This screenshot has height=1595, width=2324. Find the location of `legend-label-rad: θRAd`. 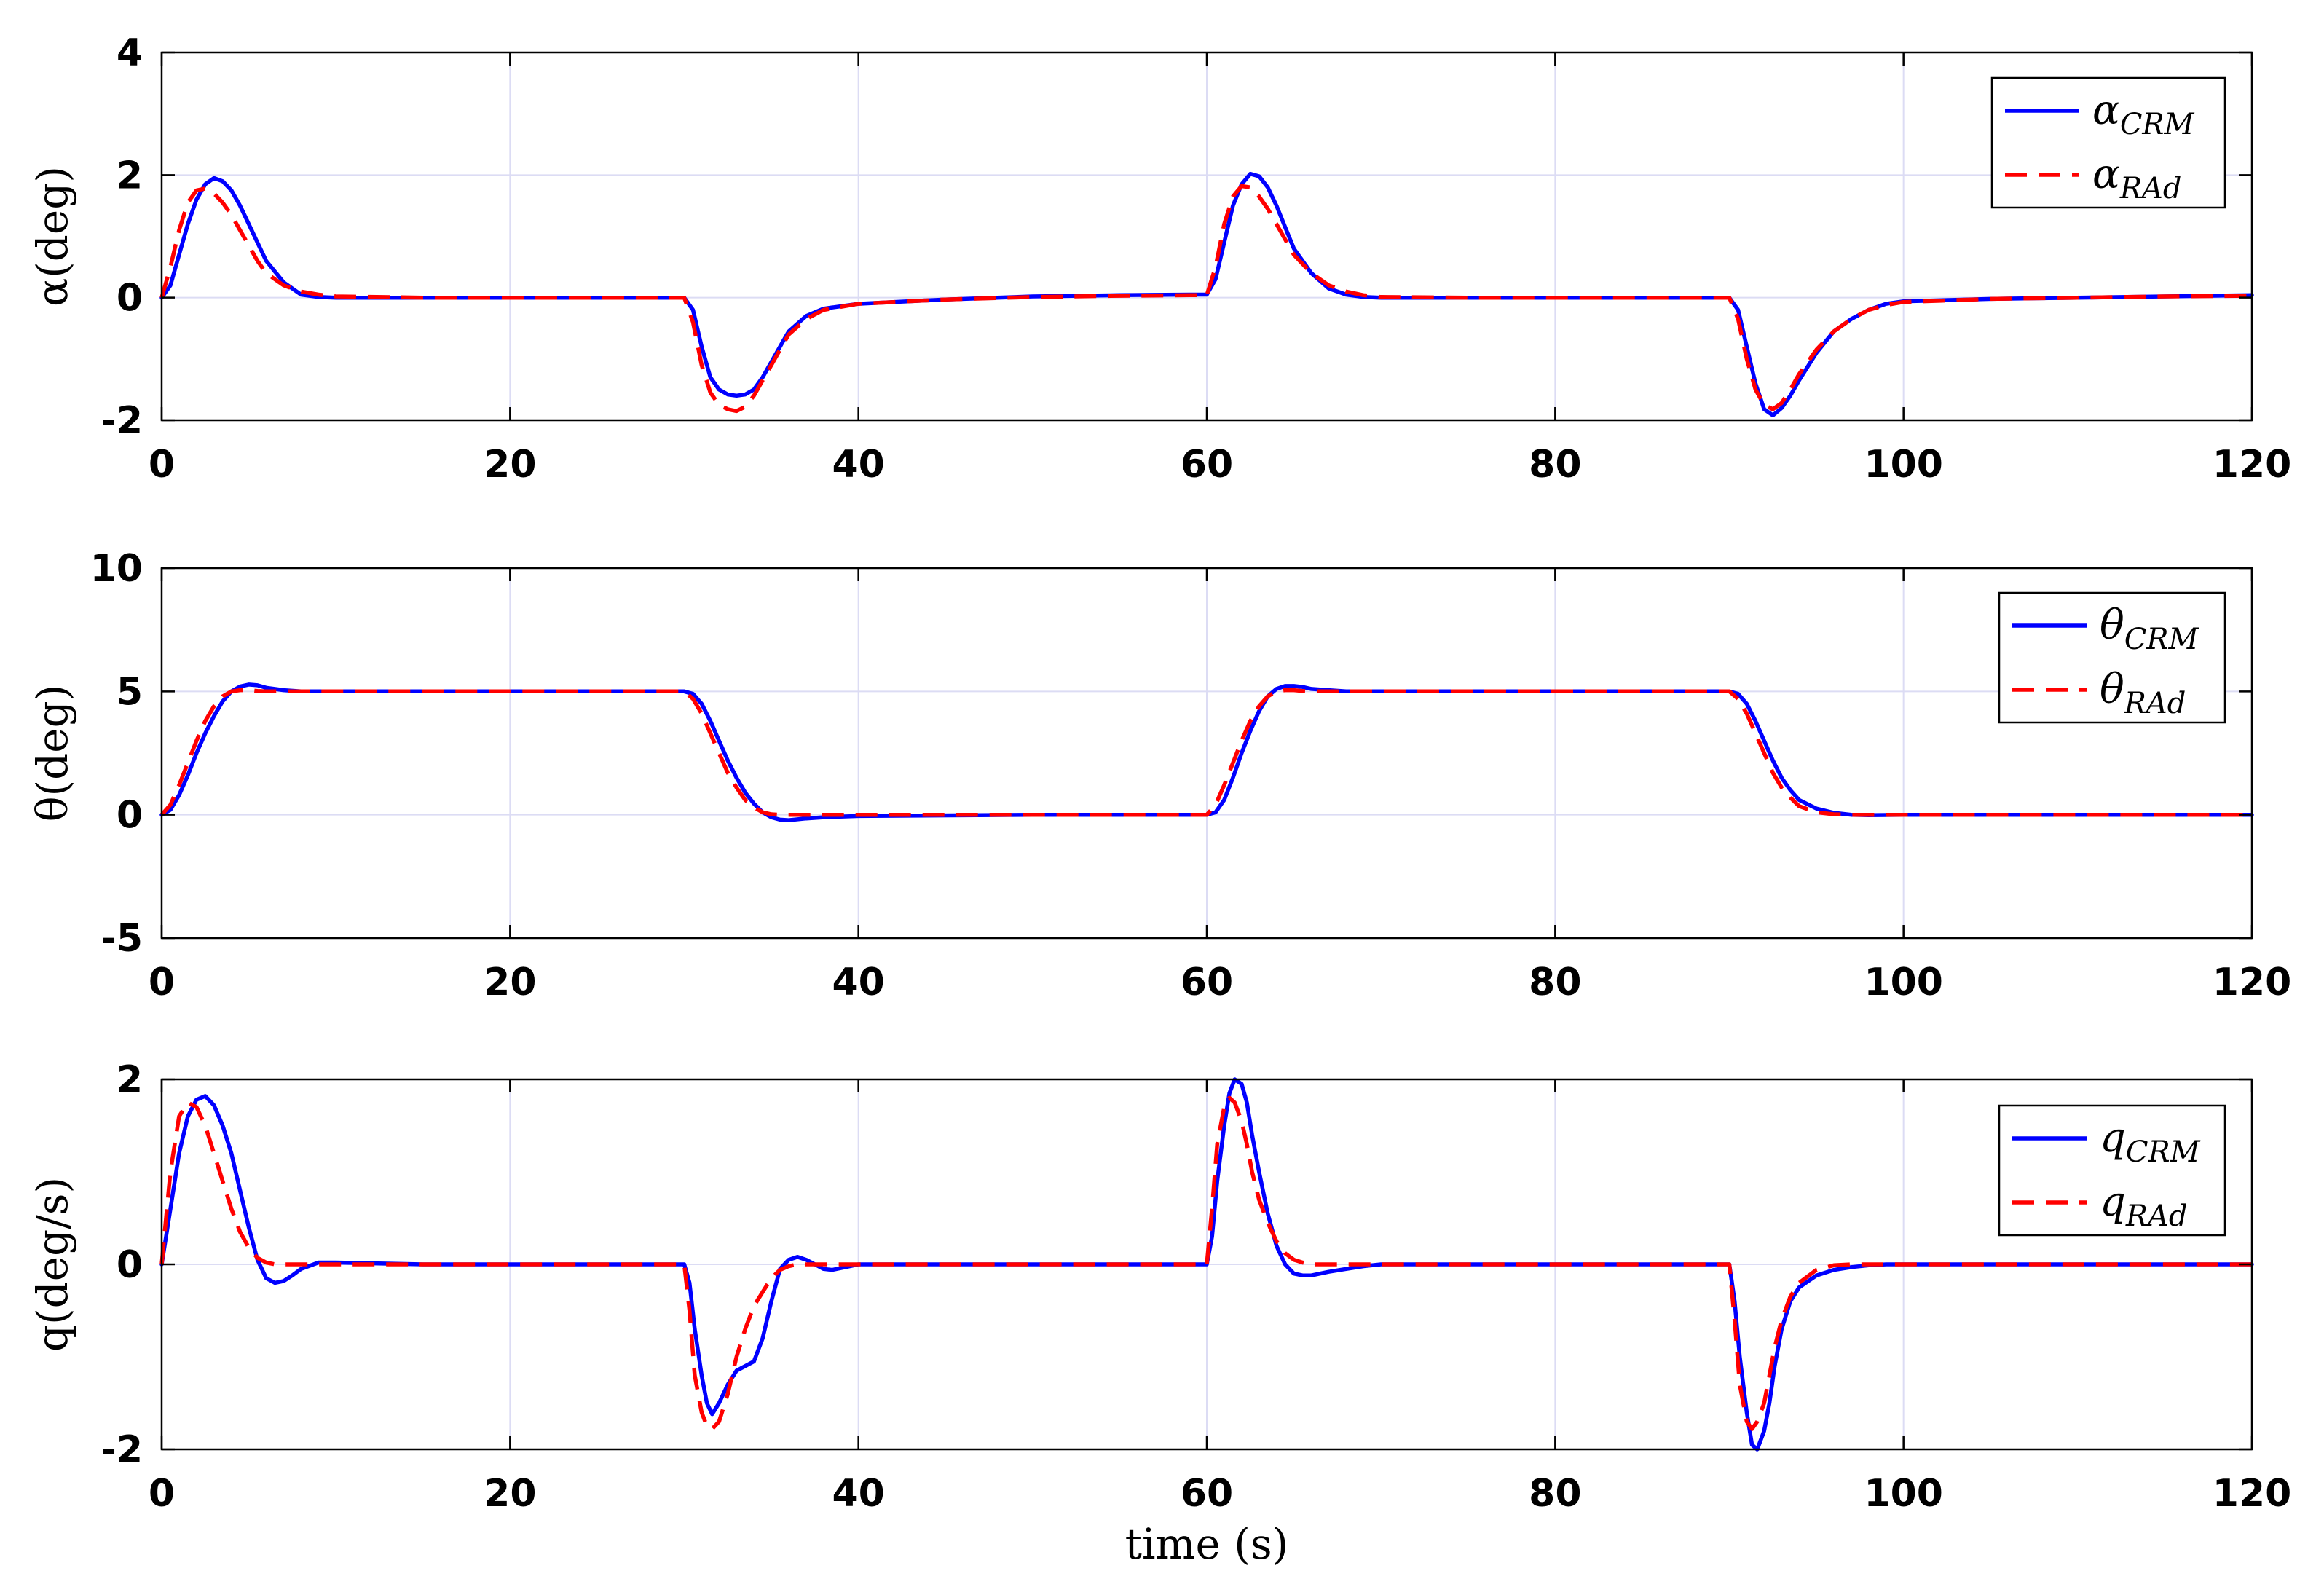

legend-label-rad: θRAd is located at coordinates (2143, 693).